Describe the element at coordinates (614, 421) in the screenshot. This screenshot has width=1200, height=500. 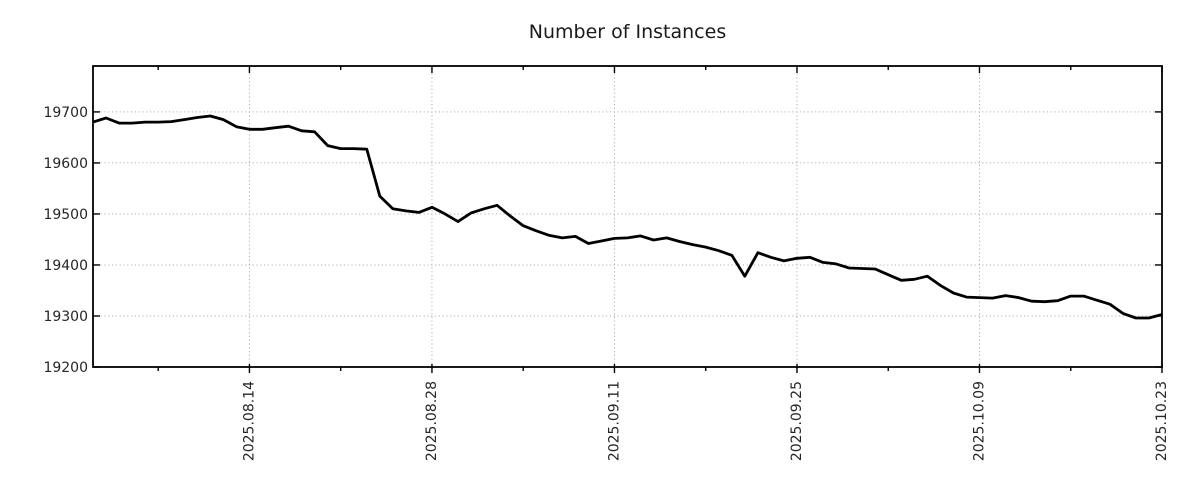
I see `x-tick-label: 2025.09.11` at that location.